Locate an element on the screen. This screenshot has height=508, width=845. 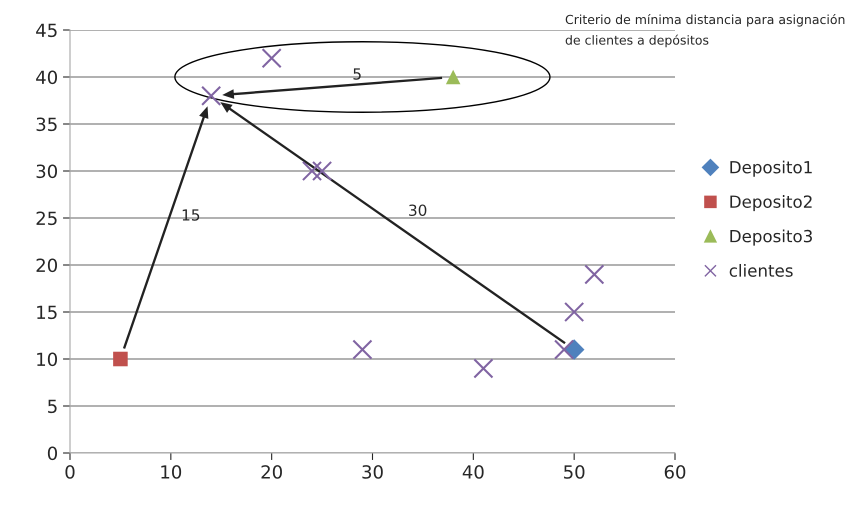
y-tick-label: 30 is located at coordinates (46, 171).